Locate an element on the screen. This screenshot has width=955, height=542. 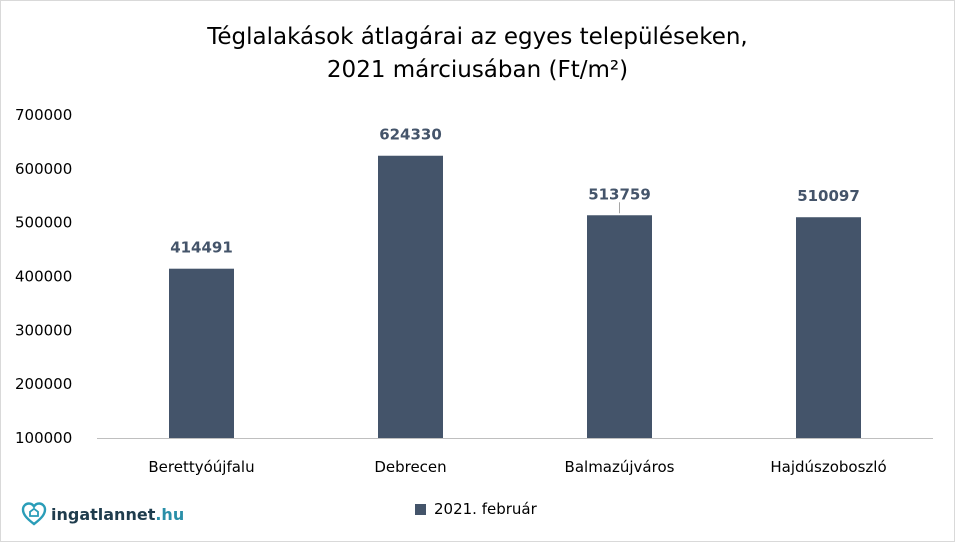
y-tick-label: 600000 is located at coordinates (43, 169).